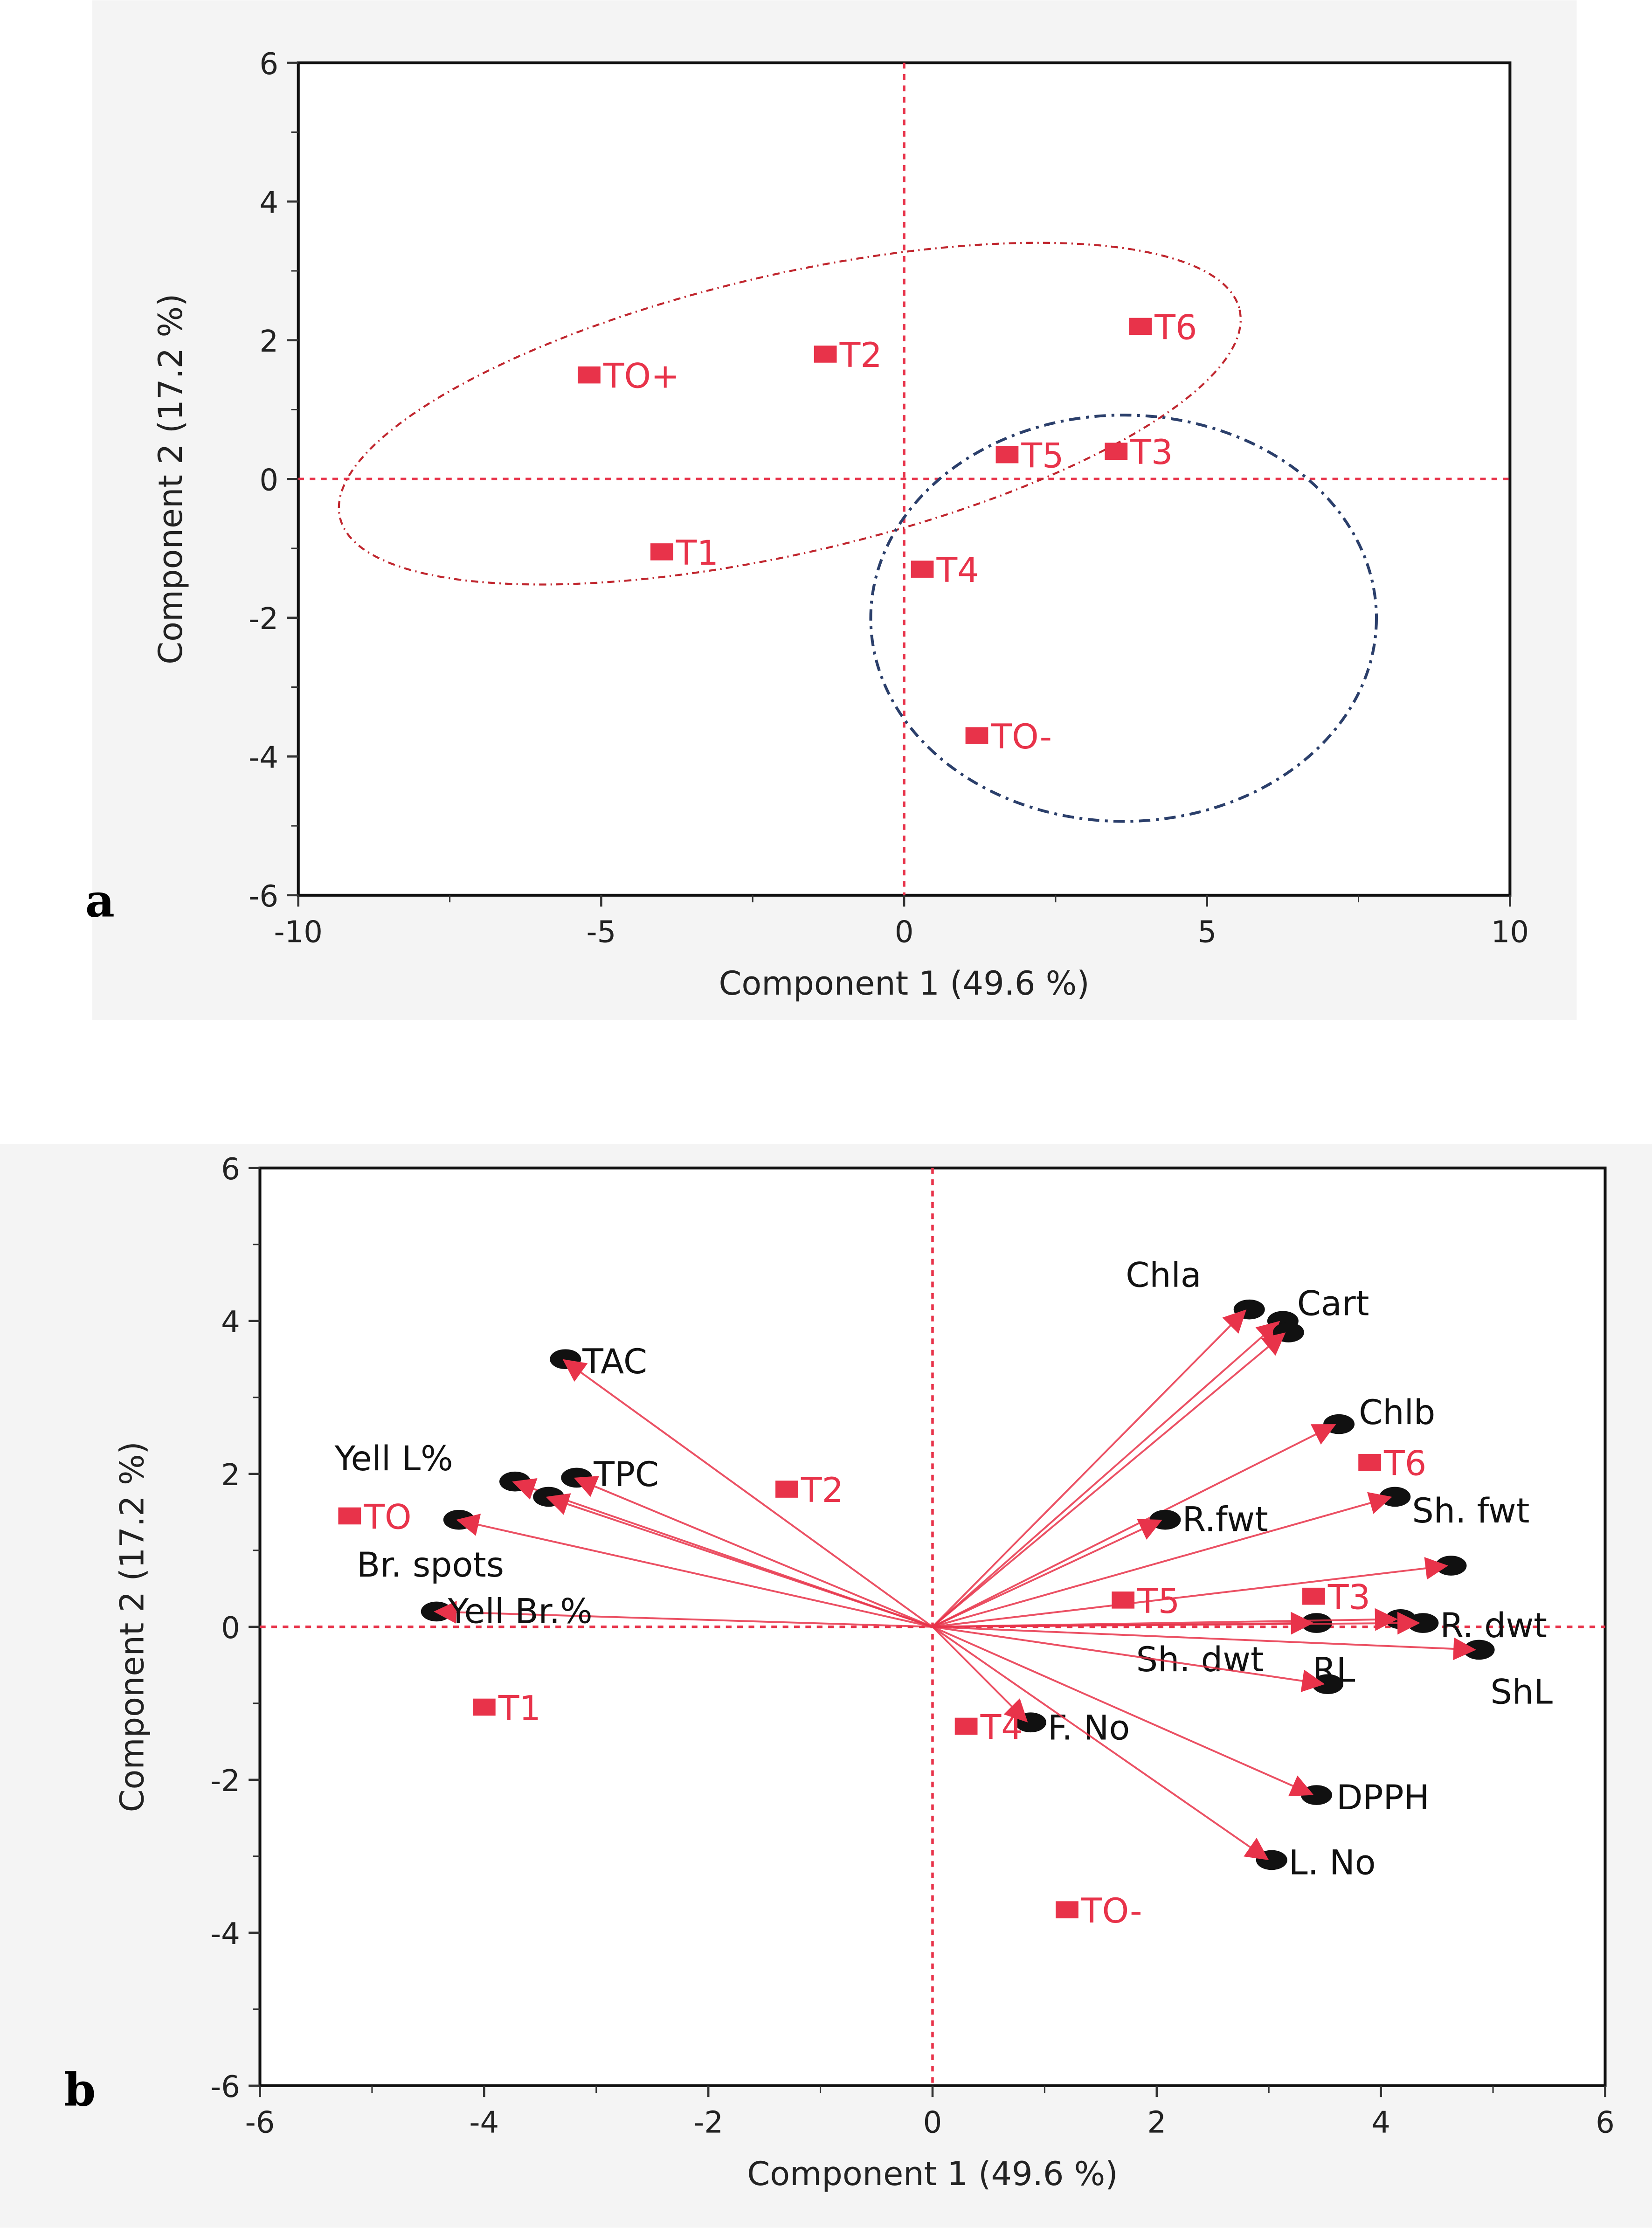 This screenshot has width=1652, height=2228. What do you see at coordinates (393, 1459) in the screenshot?
I see `vector-label: Yell L%` at bounding box center [393, 1459].